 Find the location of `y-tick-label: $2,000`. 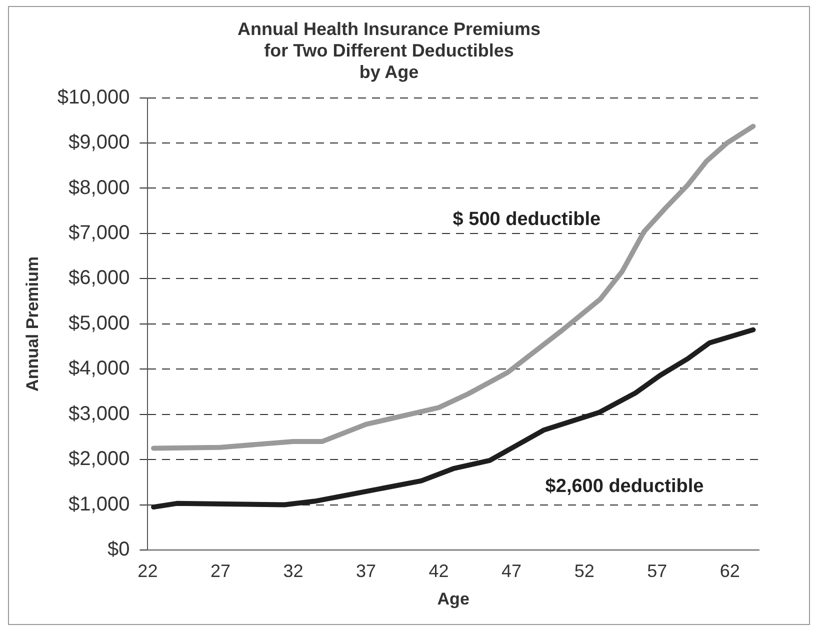

y-tick-label: $2,000 is located at coordinates (99, 459).